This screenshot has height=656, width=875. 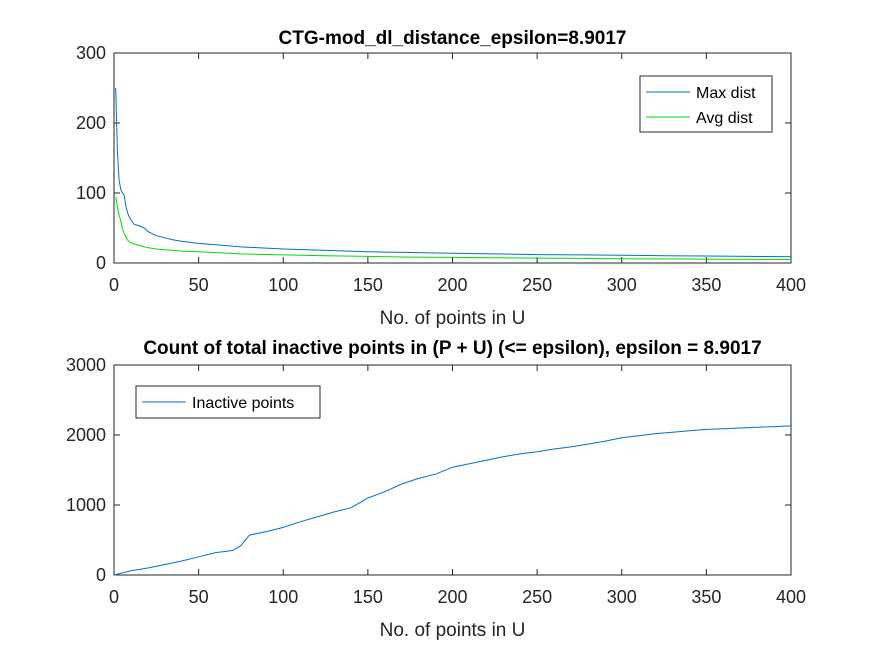 I want to click on series-line-avg-dist, so click(x=453, y=228).